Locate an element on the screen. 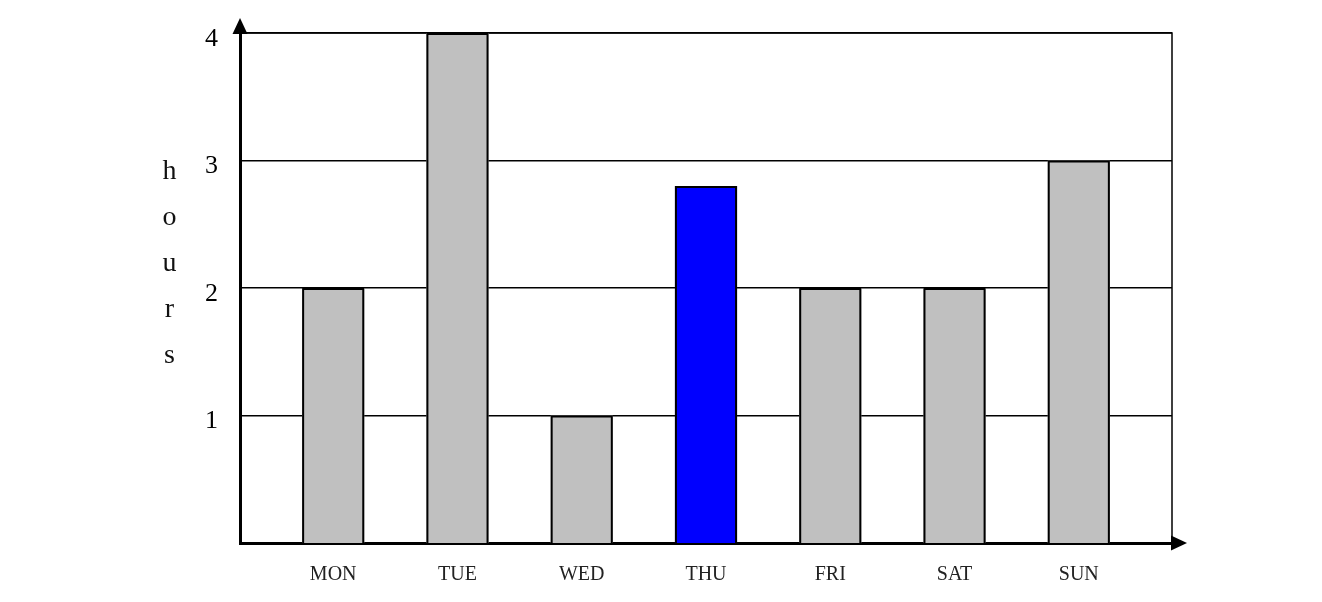 This screenshot has width=1322, height=602. x-tick-label: WED is located at coordinates (581, 573).